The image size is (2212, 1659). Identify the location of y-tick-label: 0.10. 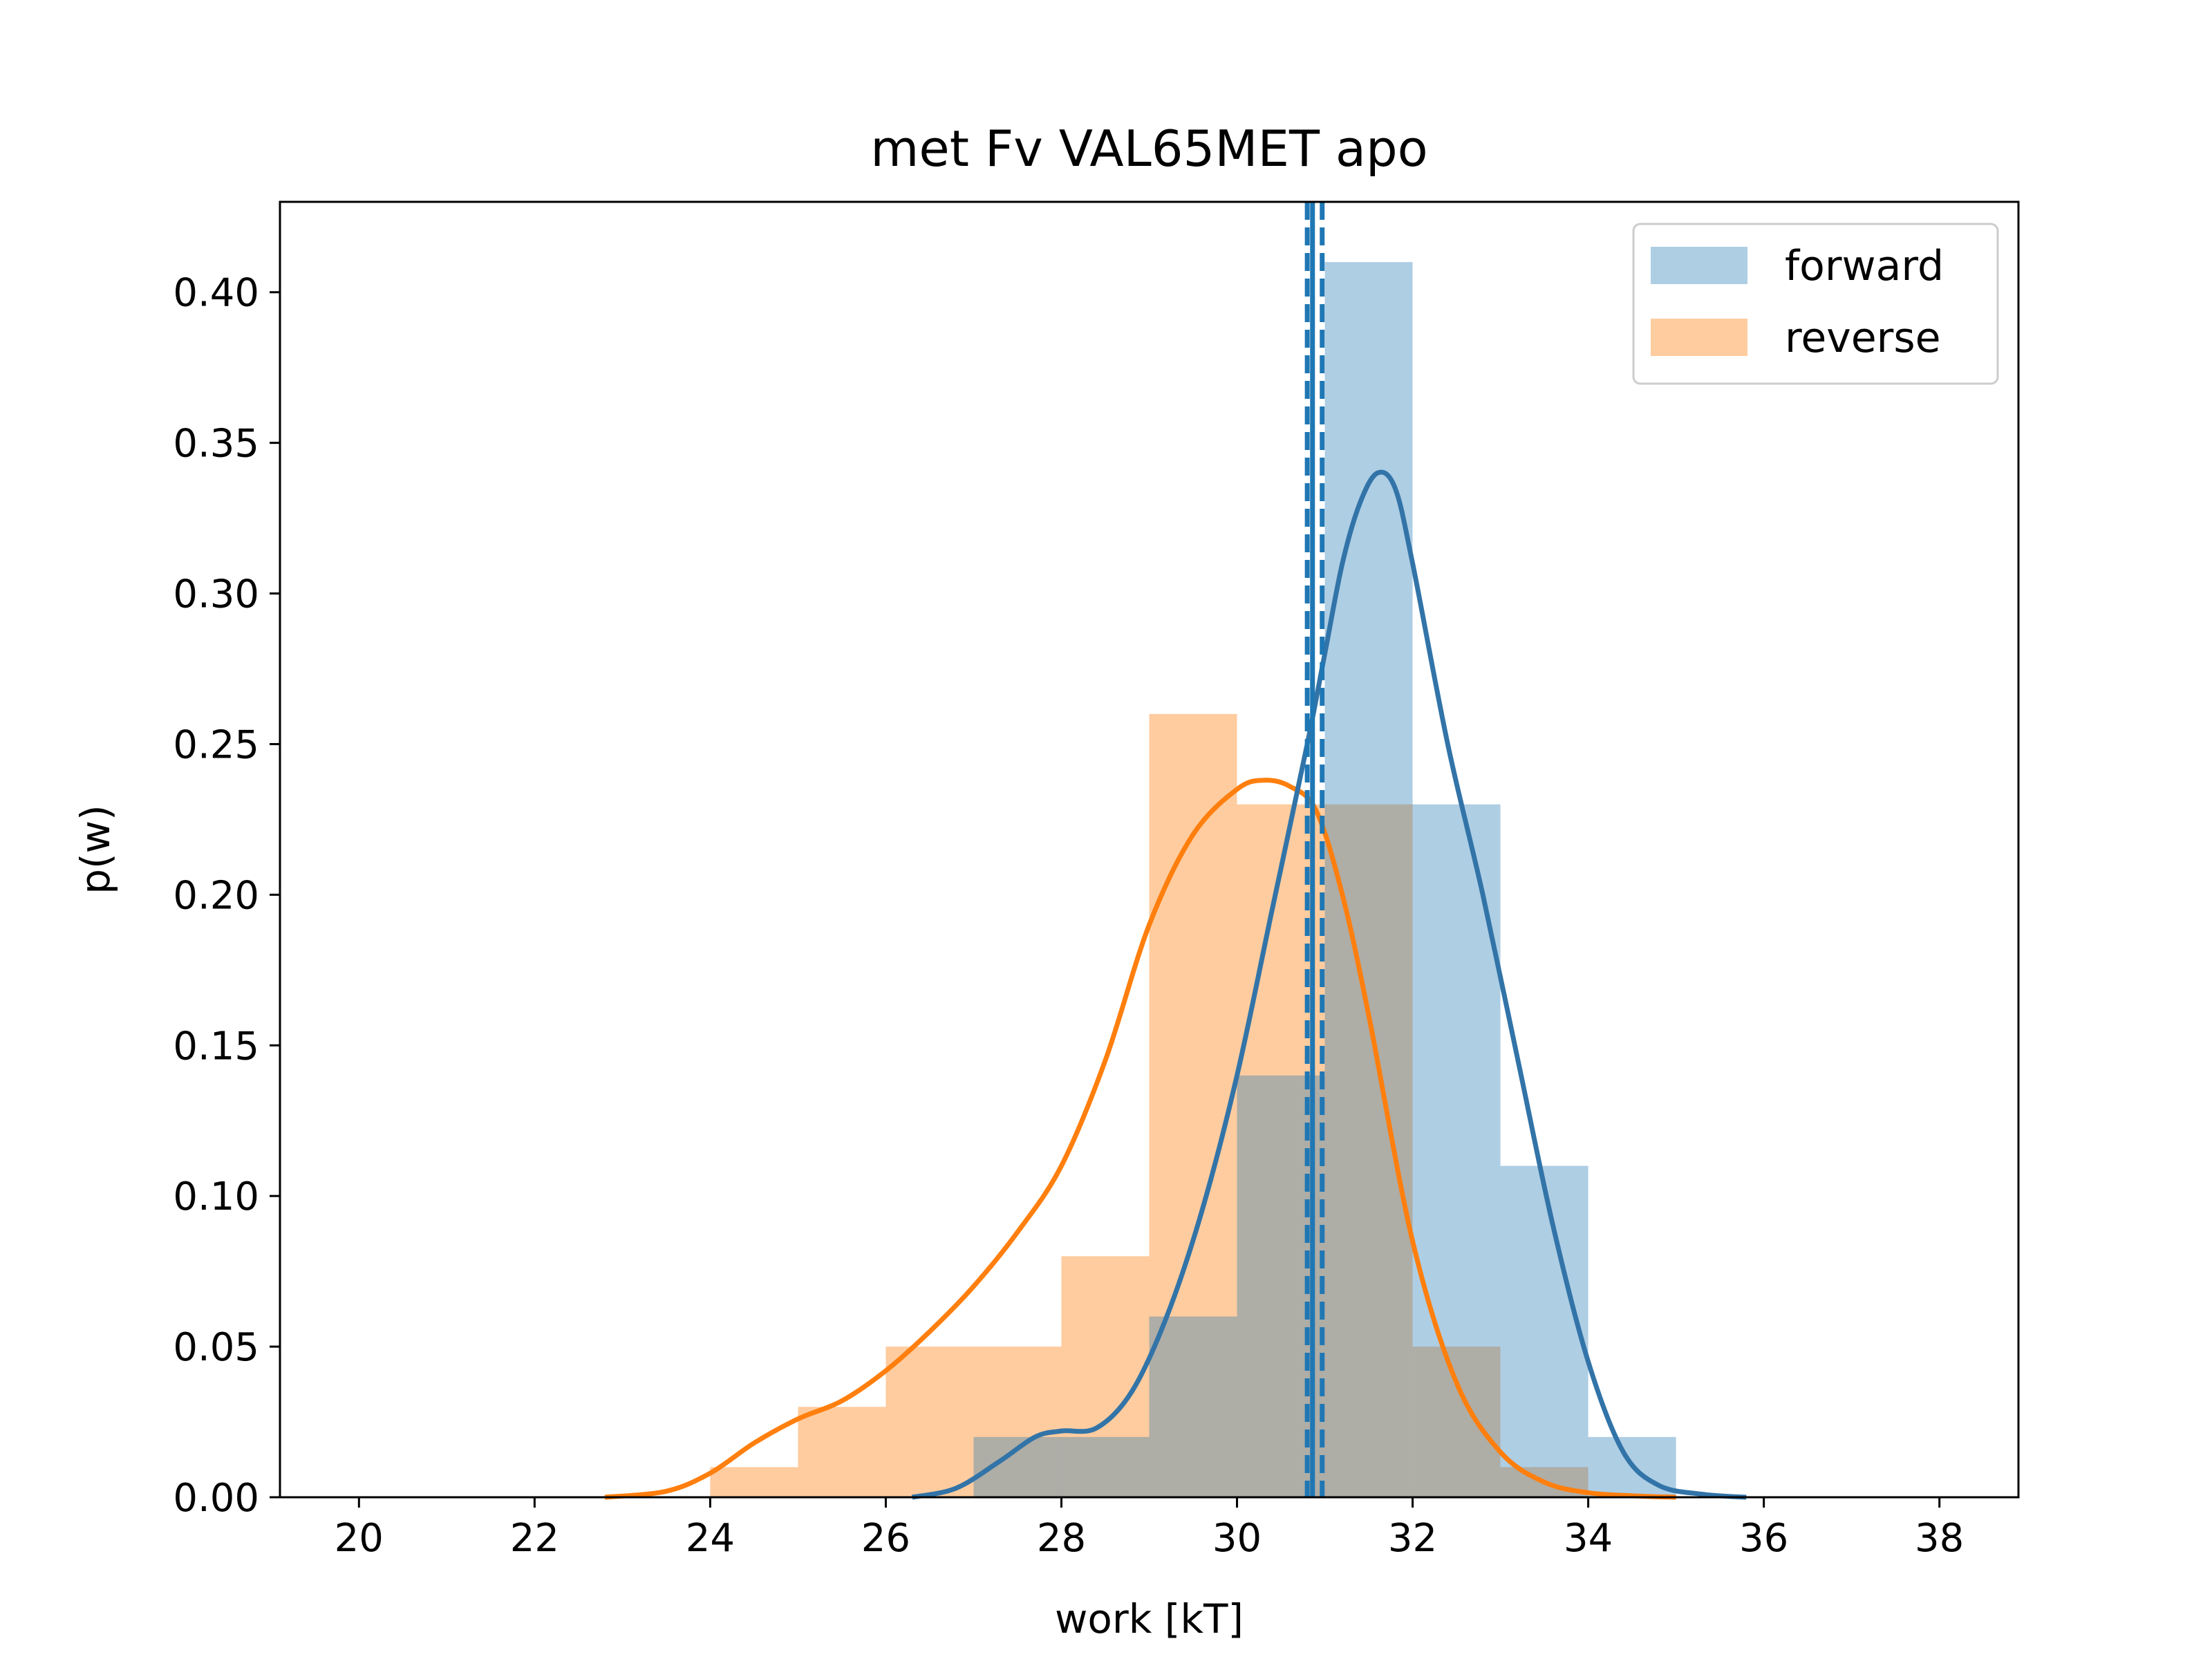
(216, 1196).